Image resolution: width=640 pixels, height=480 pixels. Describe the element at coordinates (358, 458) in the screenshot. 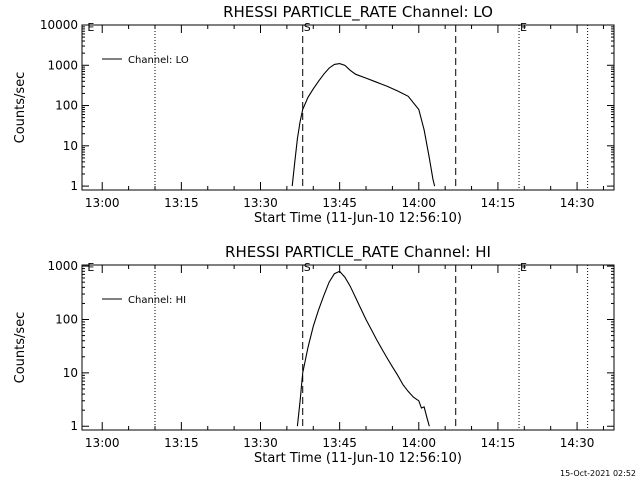

I see `panel-2-x-axis-label: Start Time (11-Jun-10 12:56:10)` at that location.